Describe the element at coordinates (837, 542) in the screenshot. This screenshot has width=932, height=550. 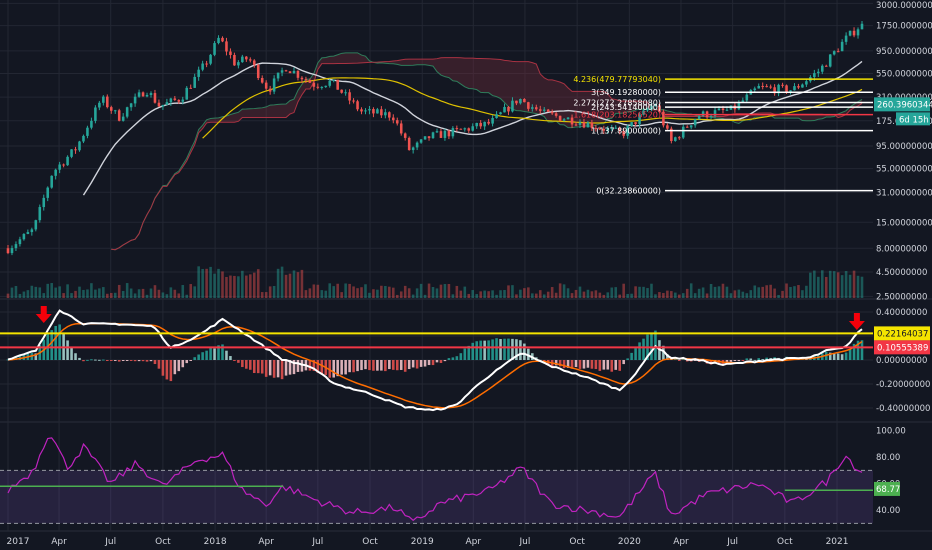
I see `time-axis-label: 2021` at that location.